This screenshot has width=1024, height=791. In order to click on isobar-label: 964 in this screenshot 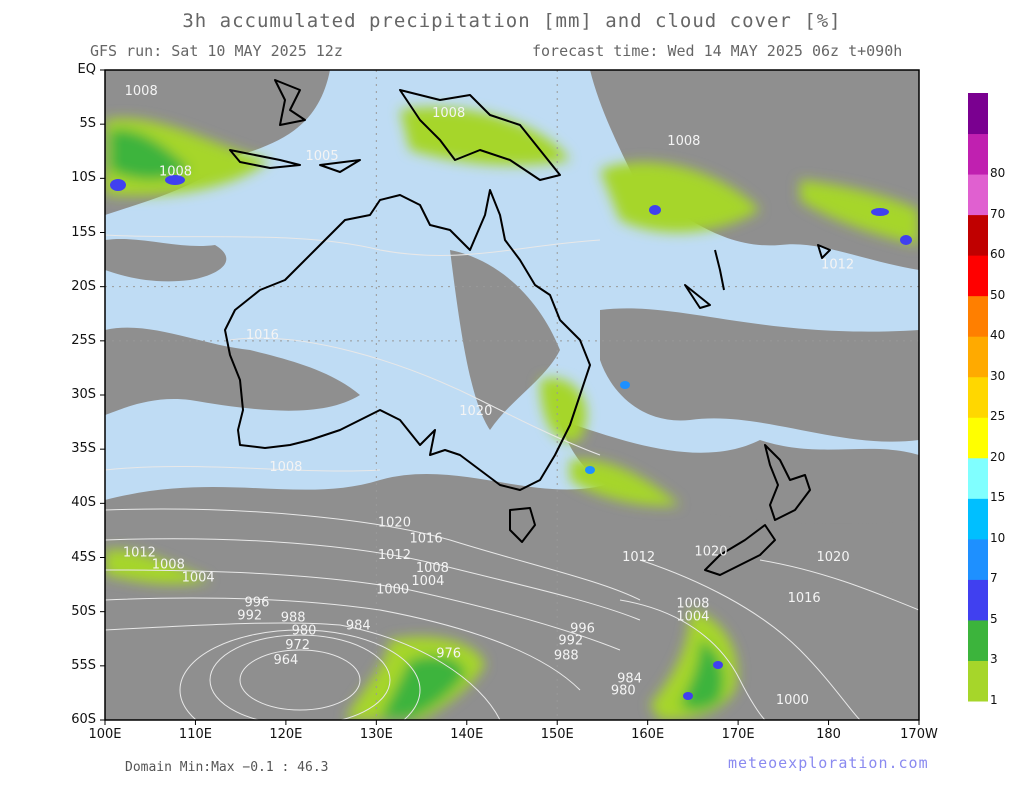, I will do `click(285, 660)`.